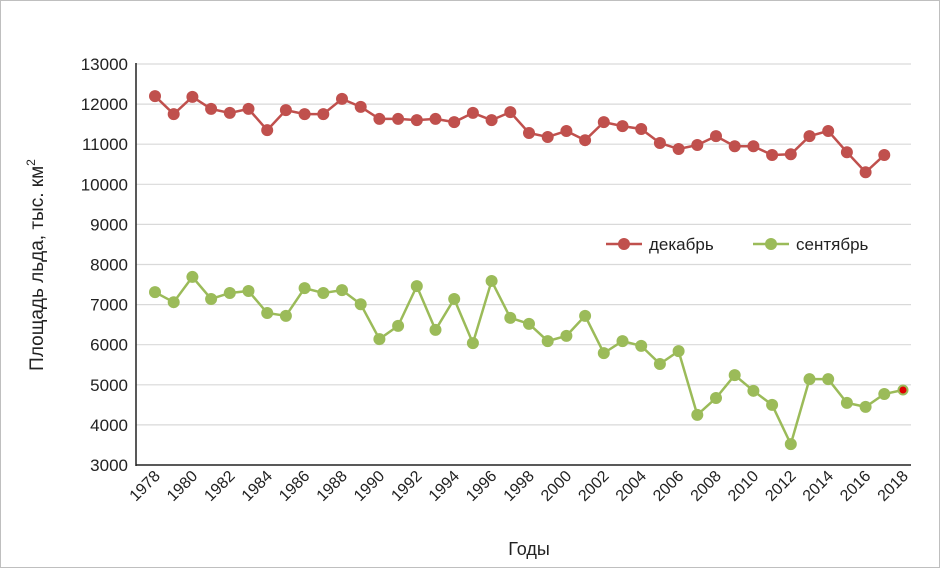 This screenshot has height=568, width=940. Describe the element at coordinates (31, 162) in the screenshot. I see `y-axis-label-sup: 2` at that location.